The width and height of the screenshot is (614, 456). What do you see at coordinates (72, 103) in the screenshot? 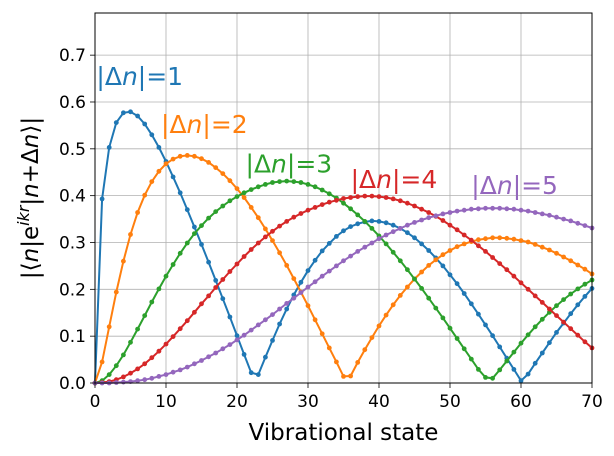
I see `y-tick-label: 0.6` at bounding box center [72, 103].